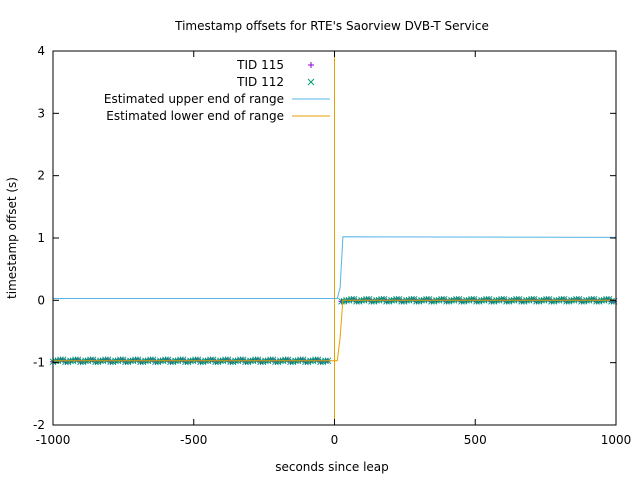  I want to click on x-tick-label: 500, so click(475, 440).